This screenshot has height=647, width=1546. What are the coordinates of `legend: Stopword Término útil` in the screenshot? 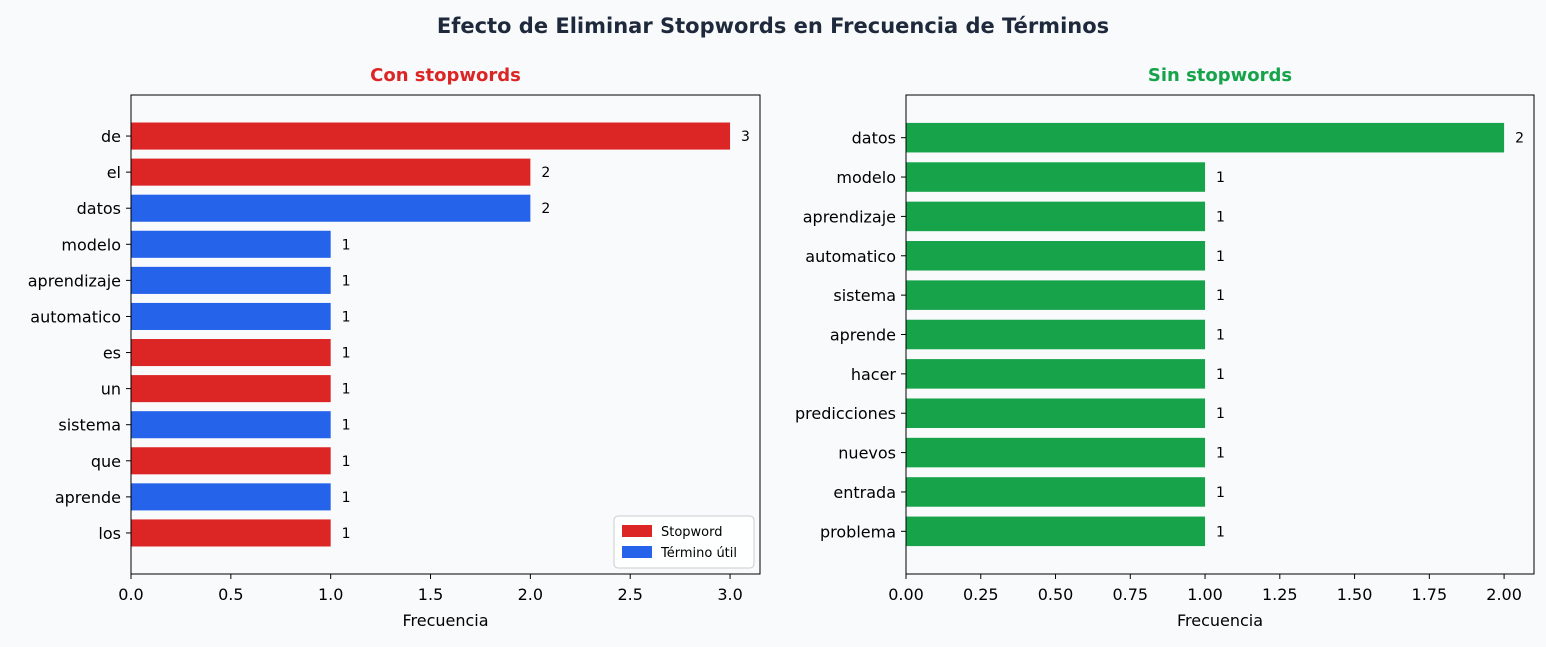 It's located at (684, 542).